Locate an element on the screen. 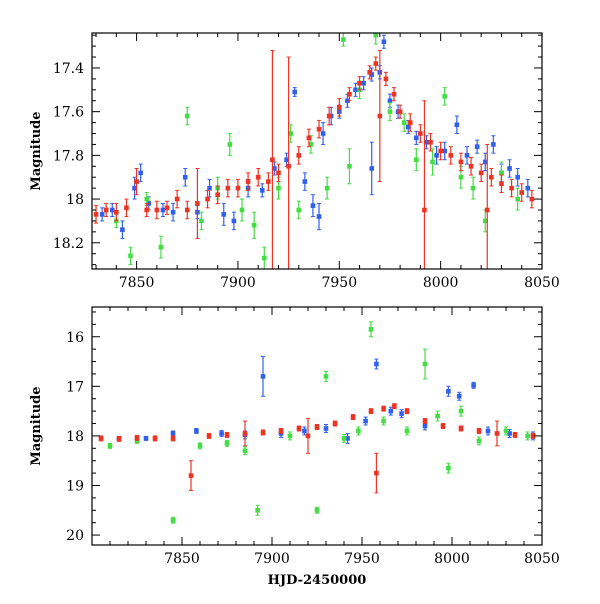 This screenshot has width=600, height=604. bottom-panel-x-tick-label: 8050 is located at coordinates (542, 559).